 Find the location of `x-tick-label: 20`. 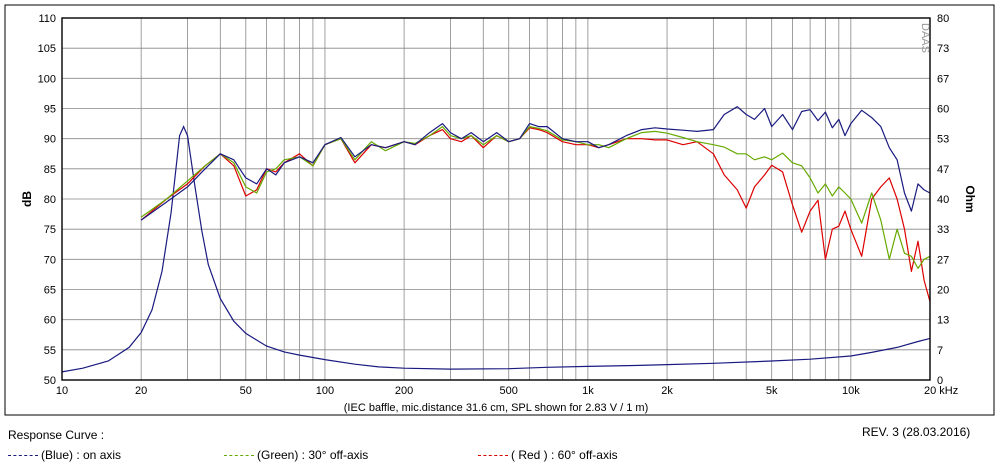

x-tick-label: 20 is located at coordinates (141, 391).